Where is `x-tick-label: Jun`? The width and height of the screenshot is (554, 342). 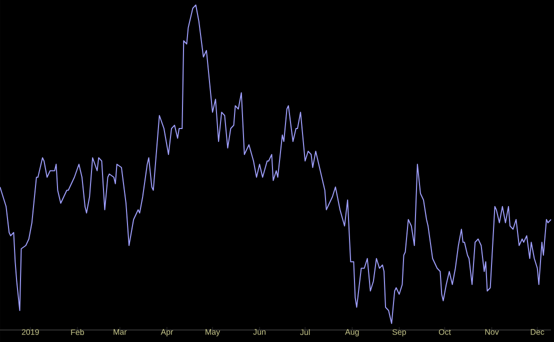 x-tick-label: Jun is located at coordinates (259, 332).